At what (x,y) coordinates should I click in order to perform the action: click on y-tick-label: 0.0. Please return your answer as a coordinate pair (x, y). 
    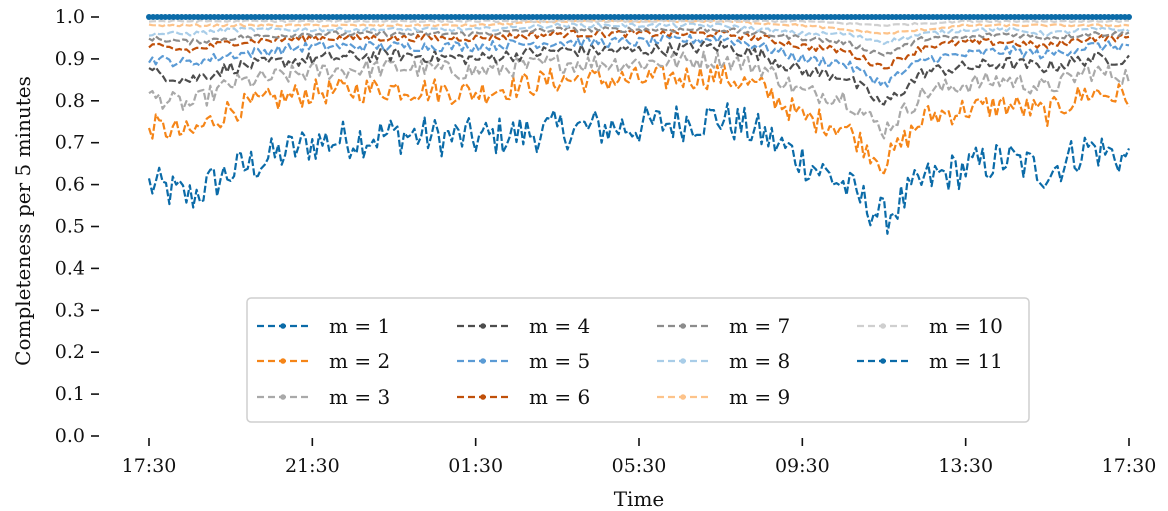
    Looking at the image, I should click on (70, 436).